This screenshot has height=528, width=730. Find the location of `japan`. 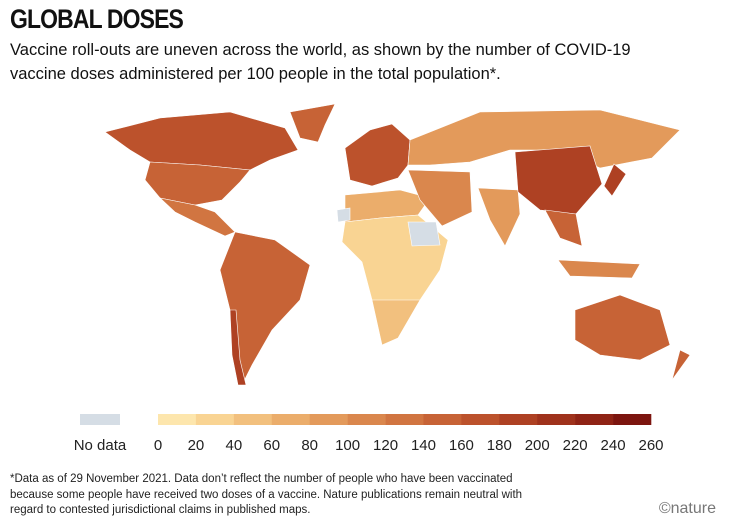

japan is located at coordinates (615, 180).